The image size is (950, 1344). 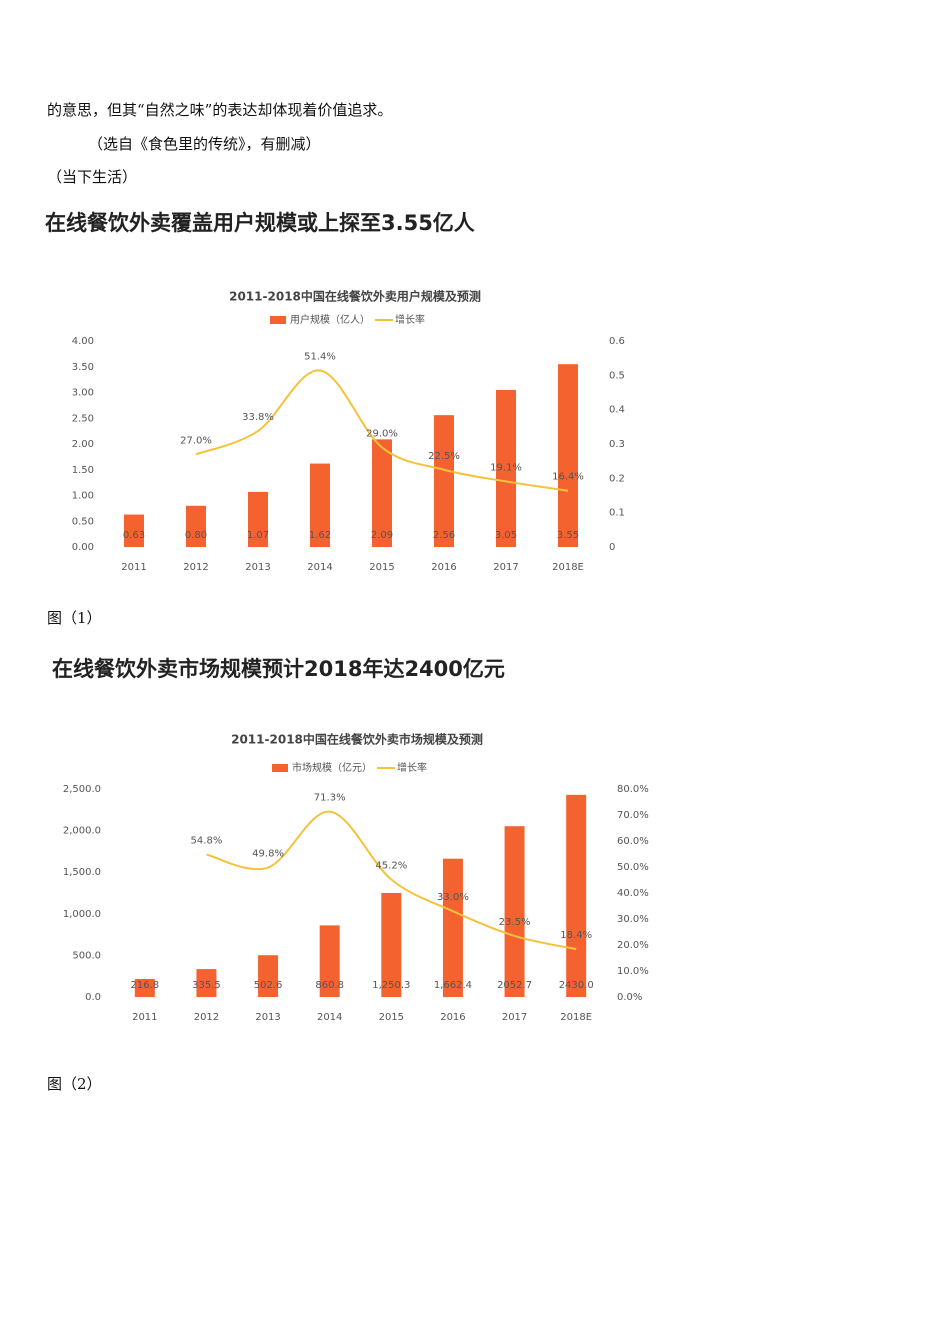 What do you see at coordinates (206, 985) in the screenshot?
I see `data-label: 335.5` at bounding box center [206, 985].